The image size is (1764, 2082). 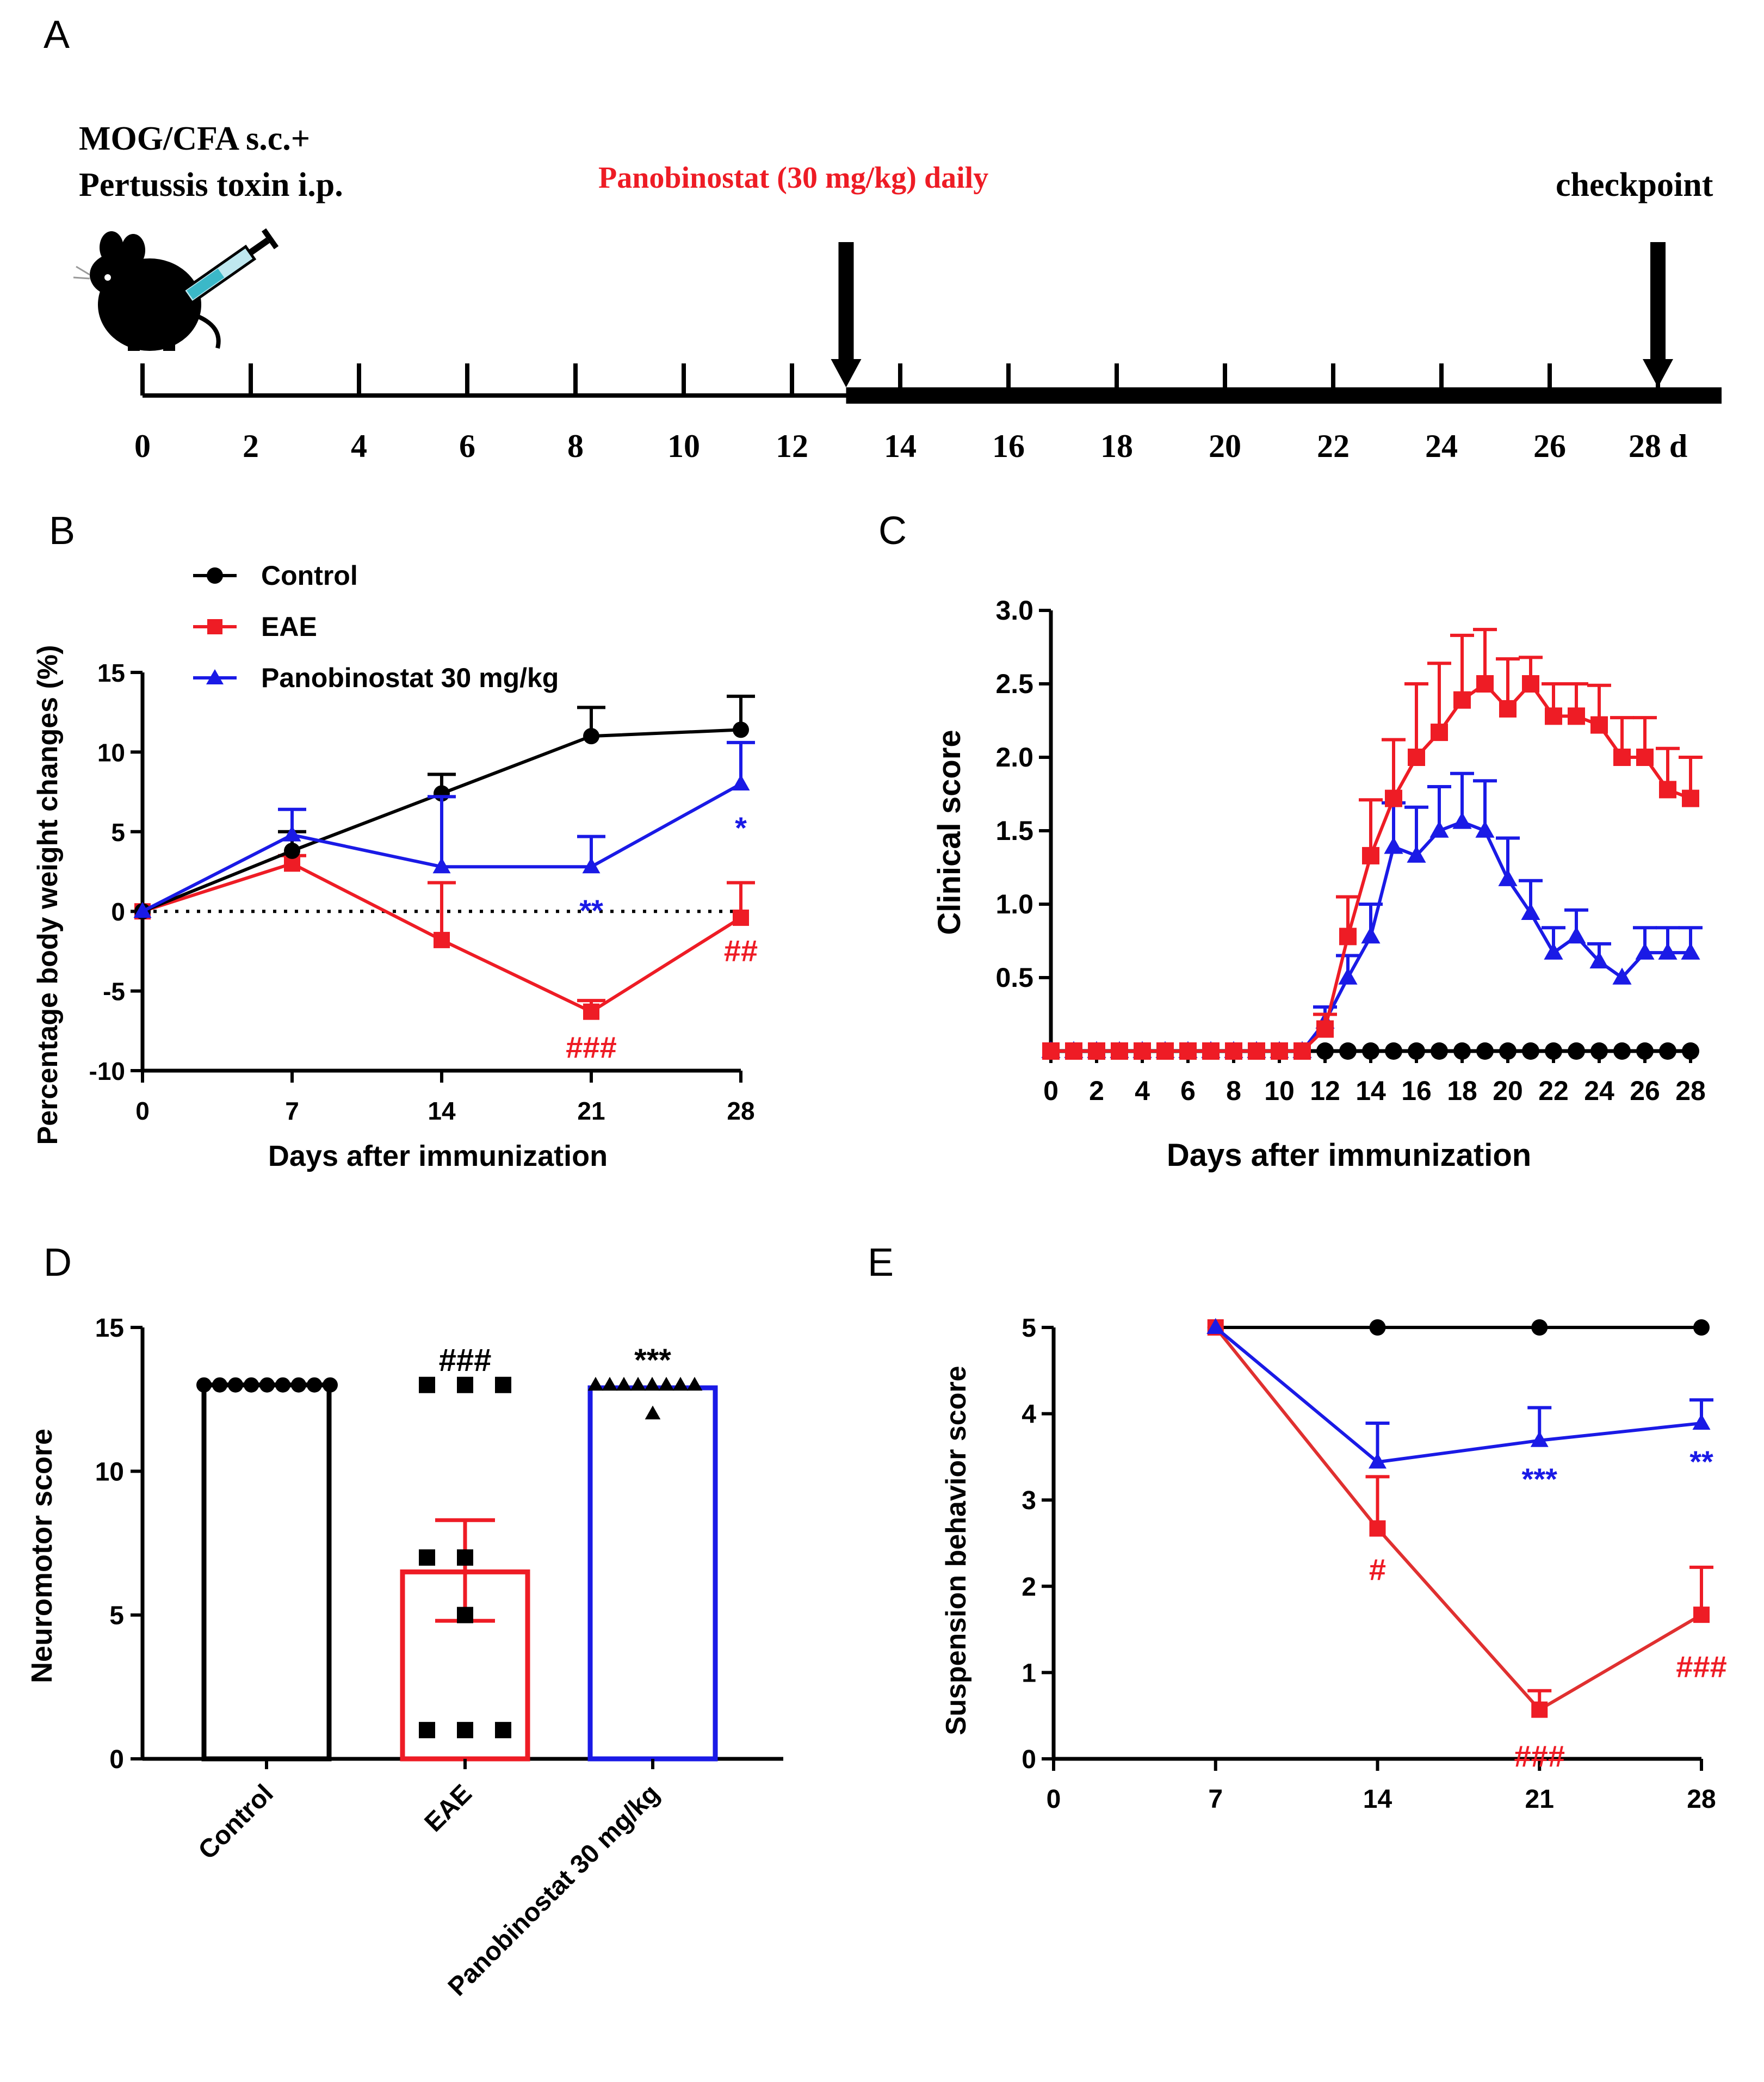 What do you see at coordinates (1508, 1091) in the screenshot?
I see `x-tick-label: 20` at bounding box center [1508, 1091].